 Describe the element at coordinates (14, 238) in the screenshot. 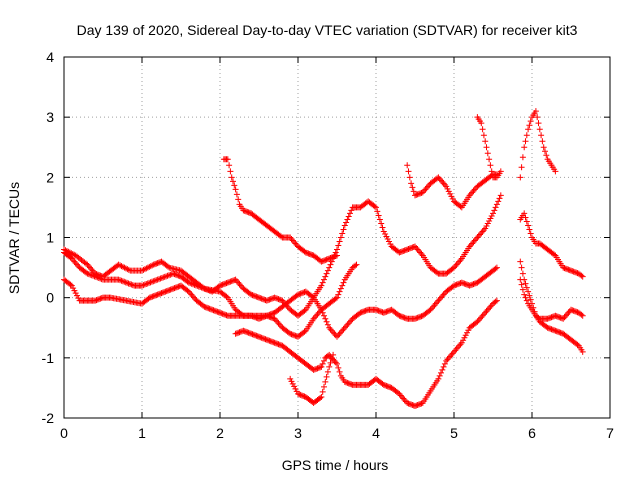

I see `y-axis-label: SDTVAR / TECUs` at that location.